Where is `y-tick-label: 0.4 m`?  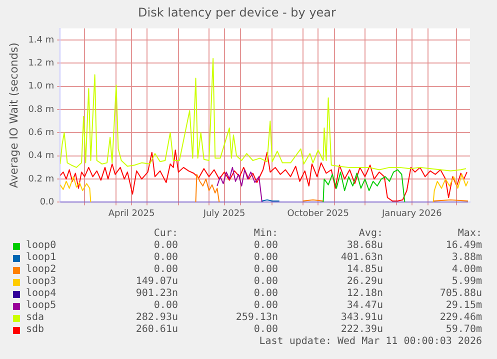
y-tick-label: 0.4 m is located at coordinates (41, 156).